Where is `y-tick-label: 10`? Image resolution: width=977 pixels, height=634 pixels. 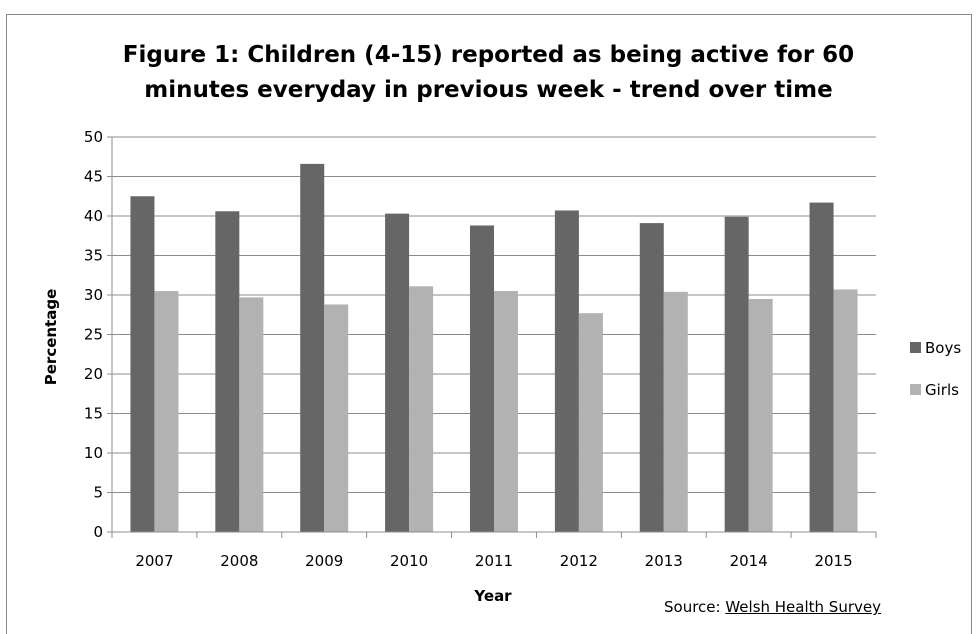
y-tick-label: 10 is located at coordinates (93, 453).